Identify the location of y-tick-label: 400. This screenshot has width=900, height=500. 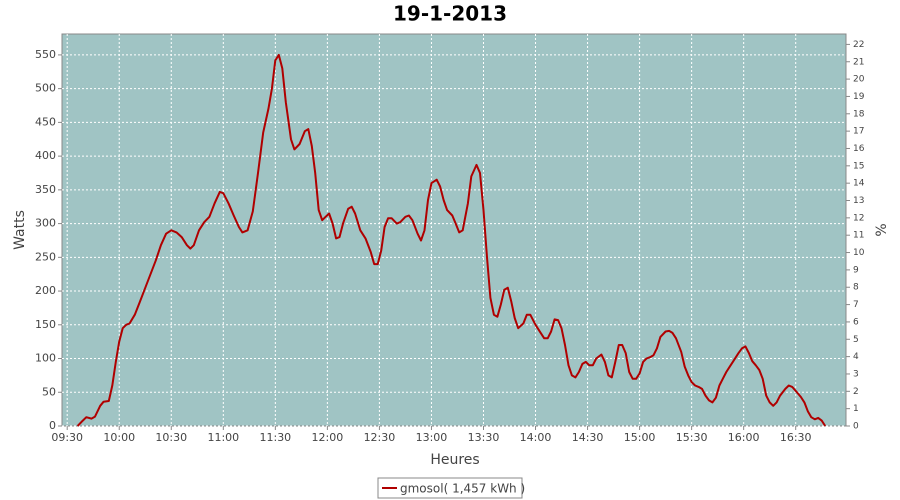
(45, 155).